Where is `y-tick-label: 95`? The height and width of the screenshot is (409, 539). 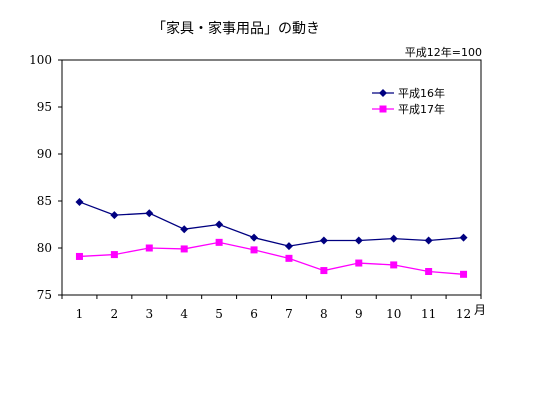 y-tick-label: 95 is located at coordinates (44, 107).